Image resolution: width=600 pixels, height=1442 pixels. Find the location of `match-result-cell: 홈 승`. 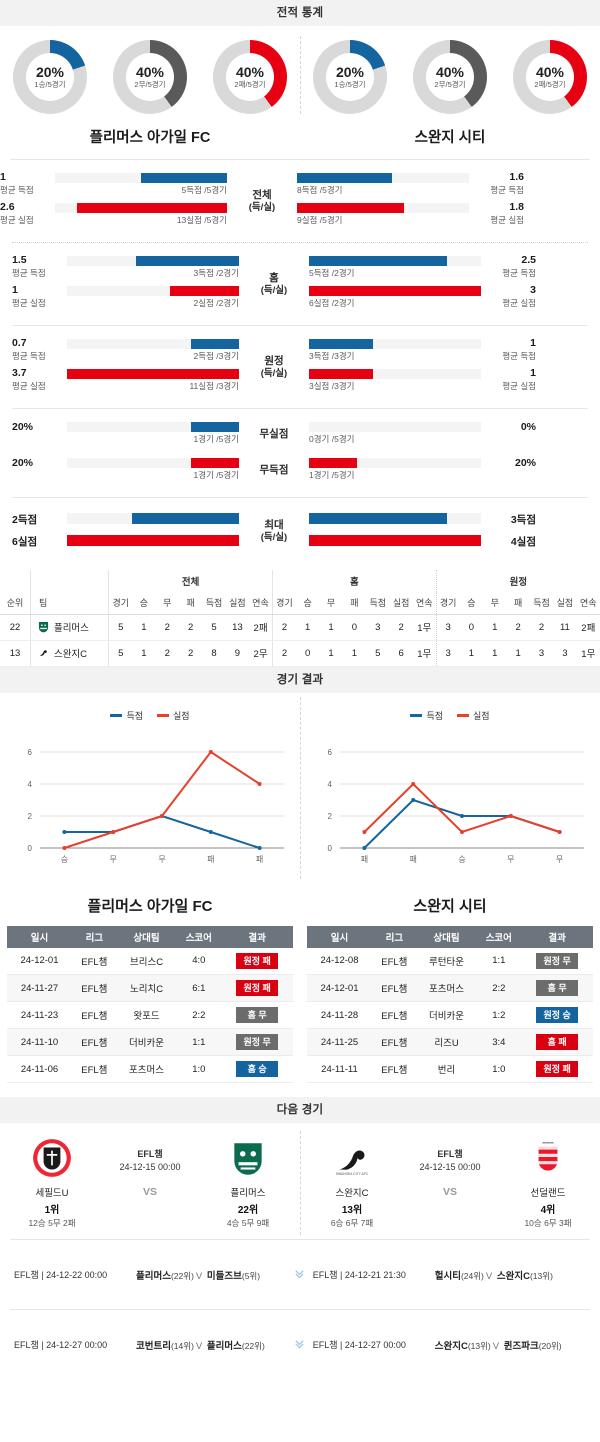

match-result-cell: 홈 승 is located at coordinates (257, 1069).